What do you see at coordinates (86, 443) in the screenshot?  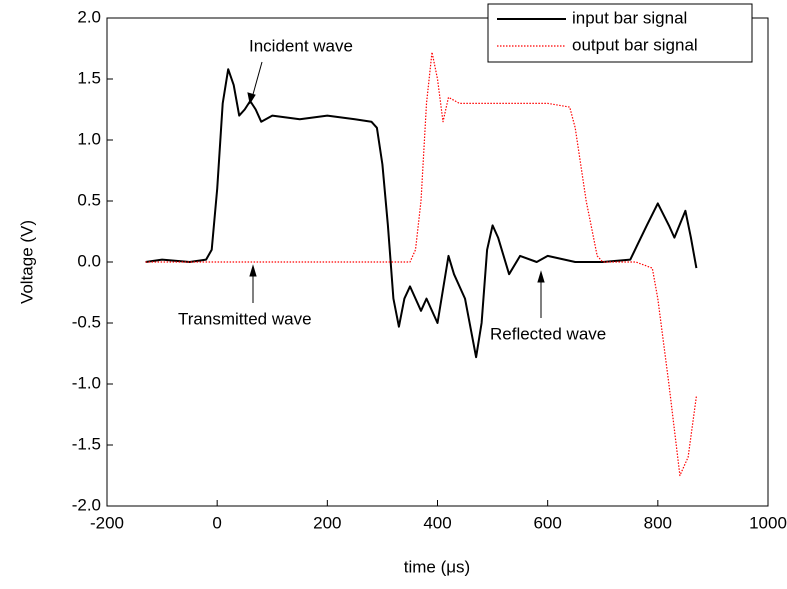 I see `y-tick-label: -1.5` at bounding box center [86, 443].